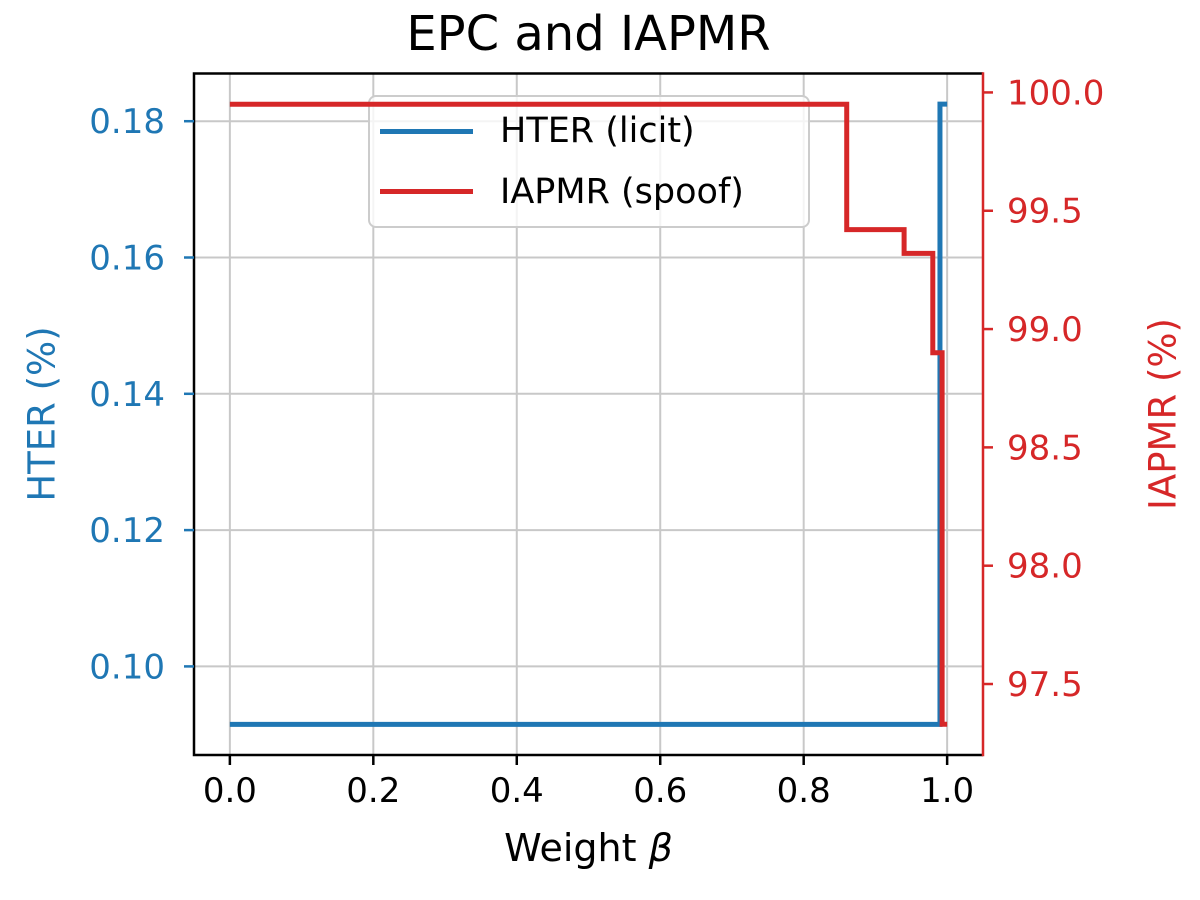  I want to click on beta-symbol: β, so click(660, 848).